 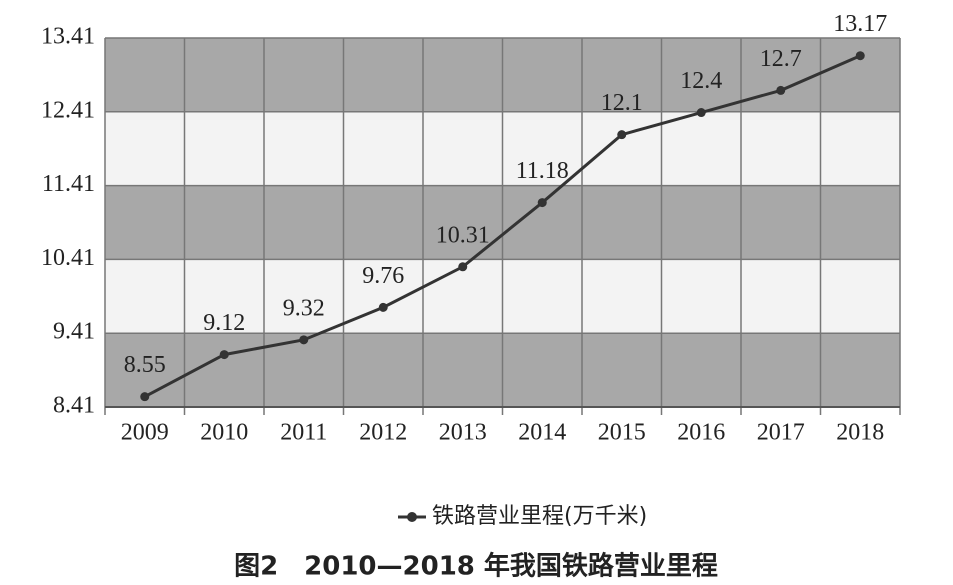 What do you see at coordinates (68, 258) in the screenshot?
I see `y-tick-label: 10.41` at bounding box center [68, 258].